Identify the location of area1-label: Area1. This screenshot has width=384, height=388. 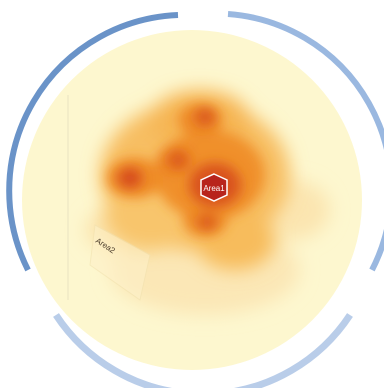
(214, 188).